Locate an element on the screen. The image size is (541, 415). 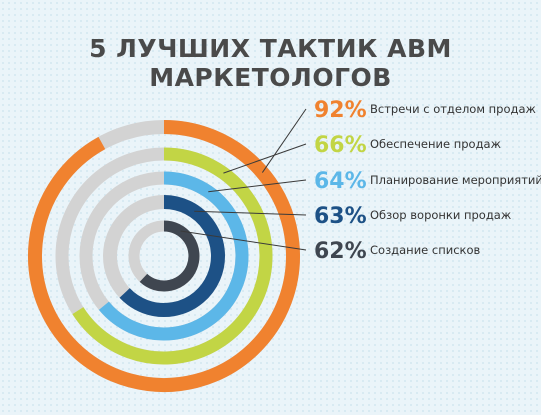
value-label-1: 92% is located at coordinates (340, 110).